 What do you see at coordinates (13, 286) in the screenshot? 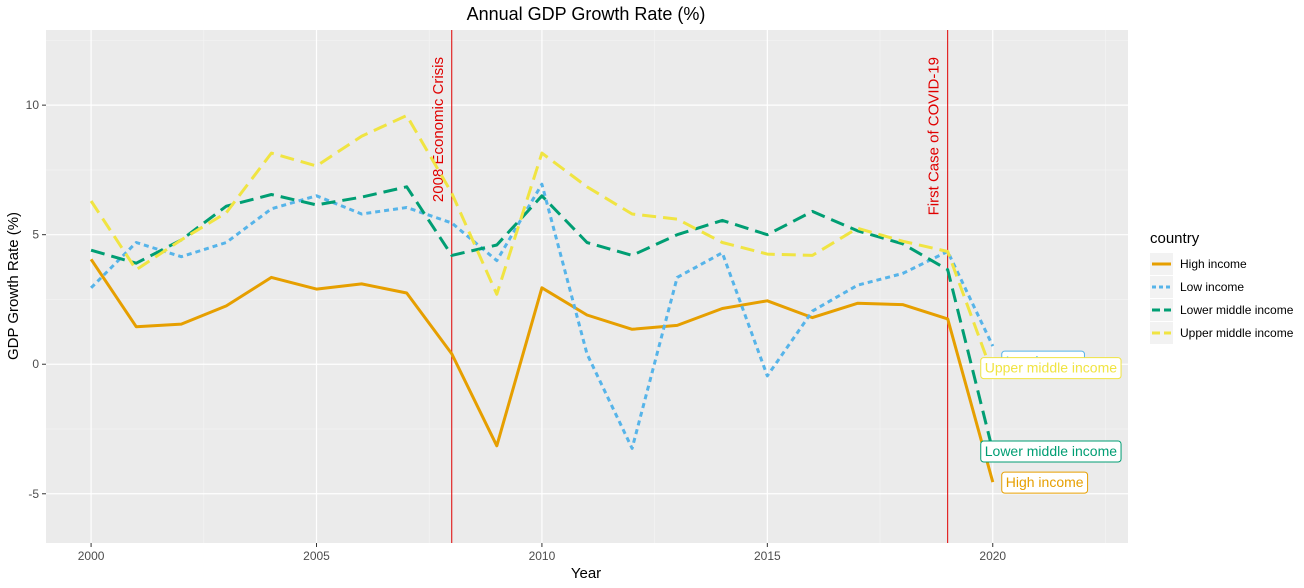
I see `y-axis-title: GDP Growth Rate (%)` at bounding box center [13, 286].